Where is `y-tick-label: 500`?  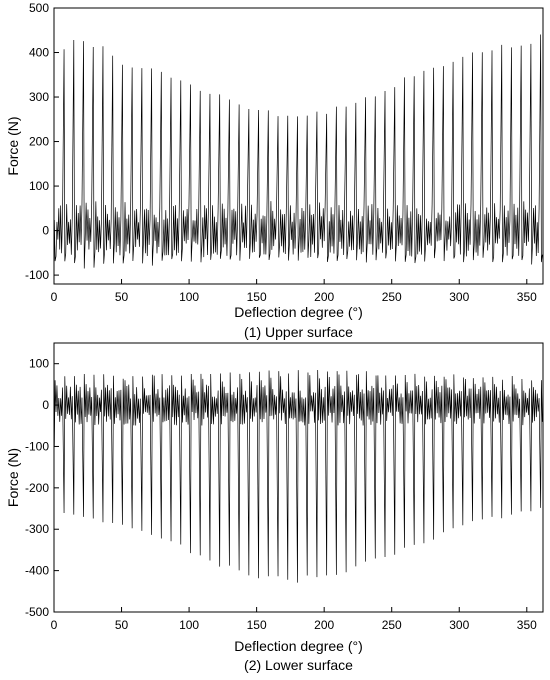
y-tick-label: 500 is located at coordinates (39, 8).